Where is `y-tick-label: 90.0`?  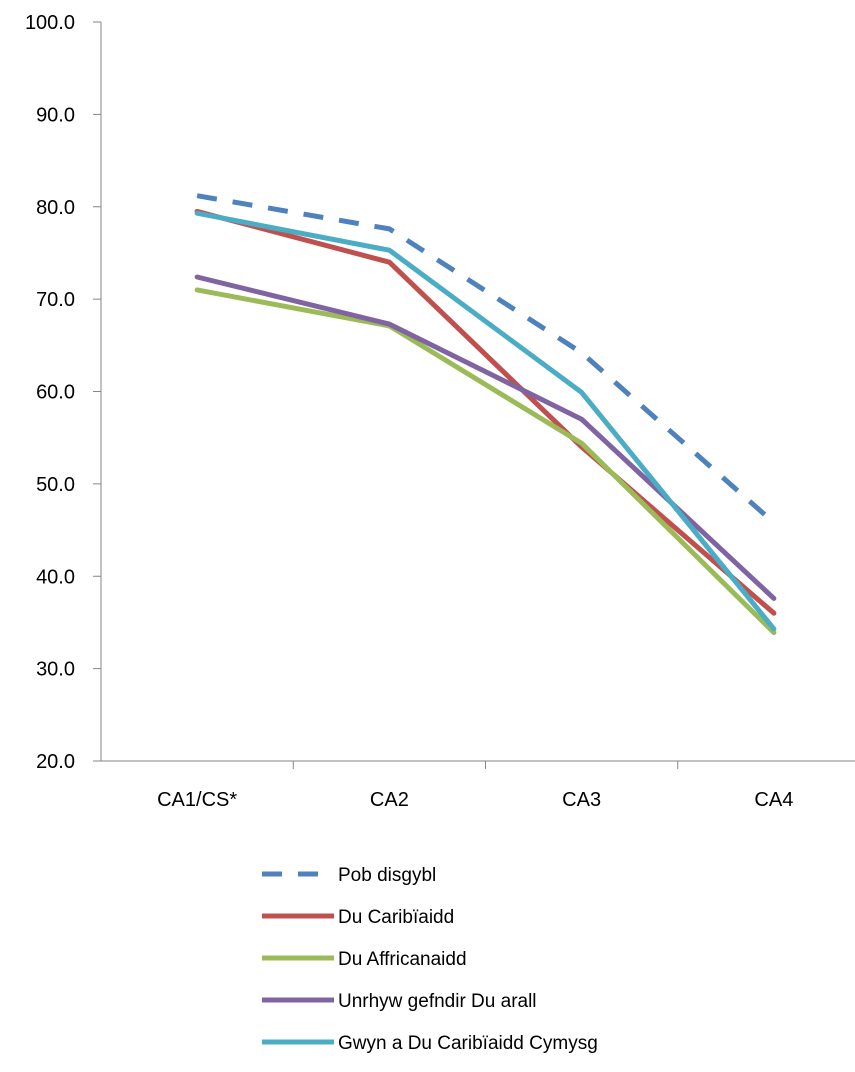
y-tick-label: 90.0 is located at coordinates (55, 115).